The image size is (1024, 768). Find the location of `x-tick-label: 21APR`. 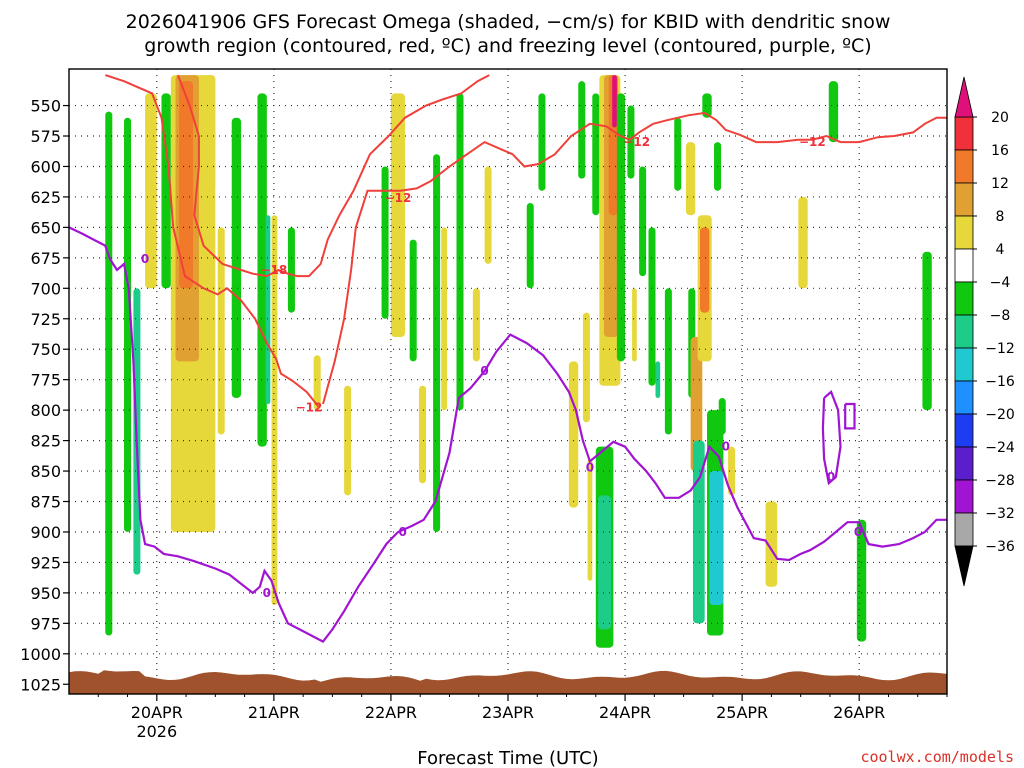

x-tick-label: 21APR is located at coordinates (274, 712).